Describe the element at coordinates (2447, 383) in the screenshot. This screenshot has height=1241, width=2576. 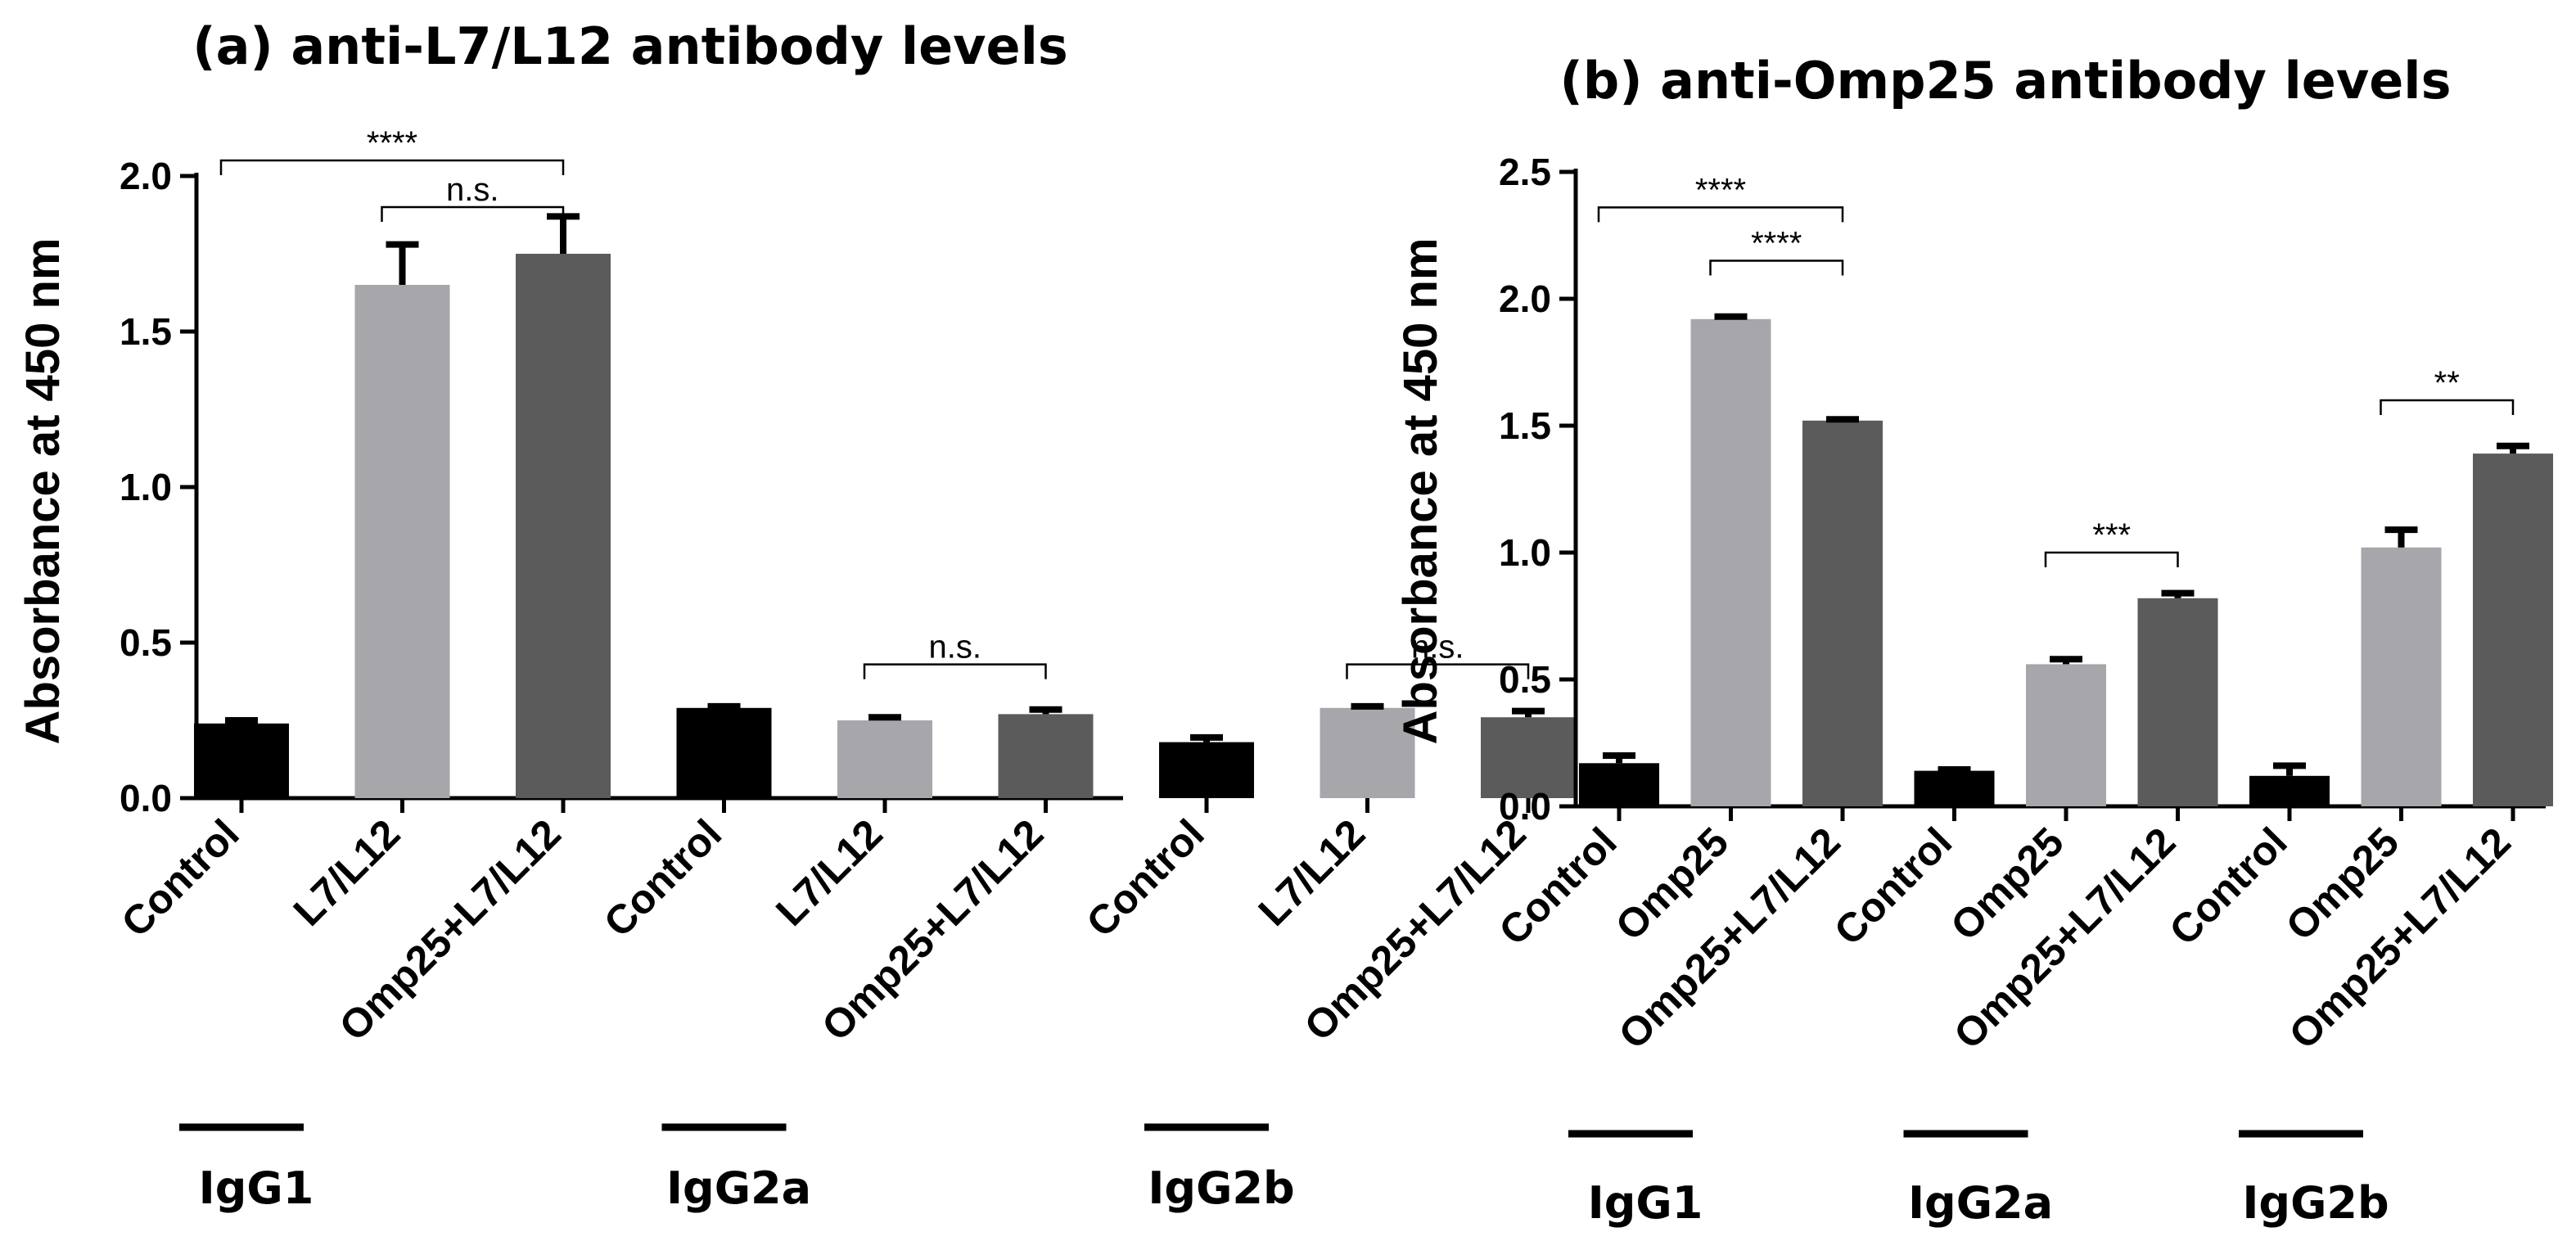
I see `significance-label: **` at that location.